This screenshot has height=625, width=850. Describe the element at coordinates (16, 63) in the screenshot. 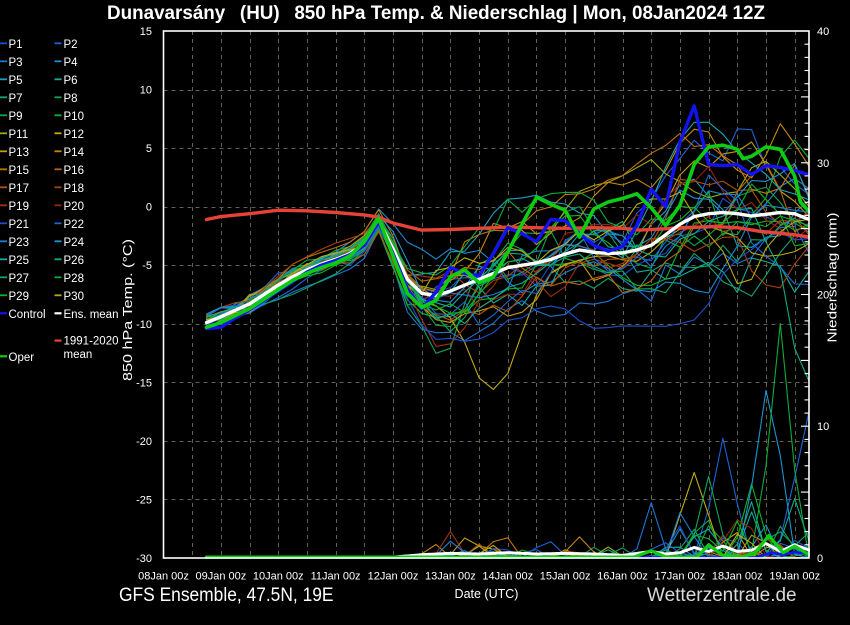

I see `svg-text: P3` at that location.